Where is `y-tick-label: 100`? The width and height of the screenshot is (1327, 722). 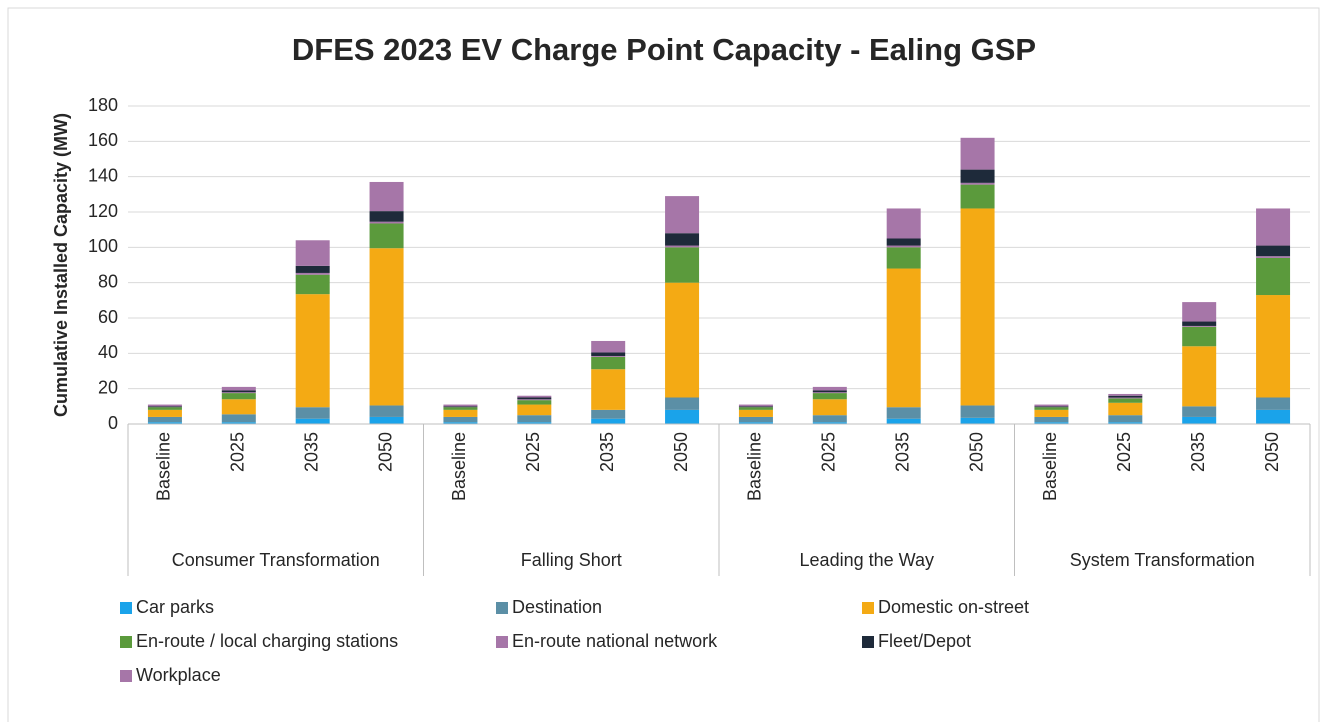
y-tick-label: 100 is located at coordinates (103, 246).